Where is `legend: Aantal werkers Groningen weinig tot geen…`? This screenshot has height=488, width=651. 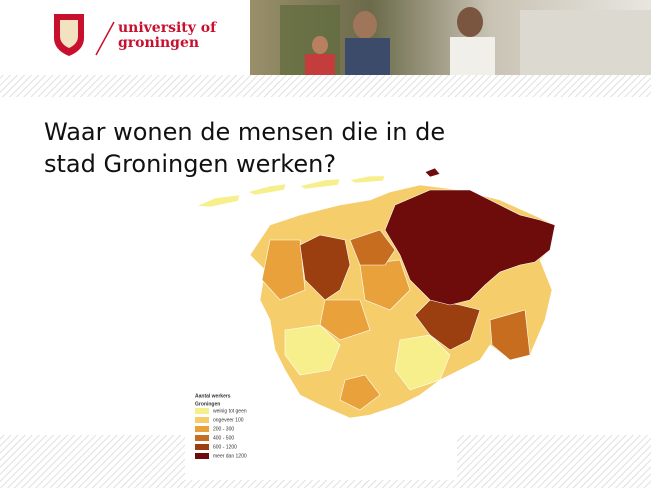
legend: Aantal werkers Groningen weinig tot geen… is located at coordinates (221, 426).